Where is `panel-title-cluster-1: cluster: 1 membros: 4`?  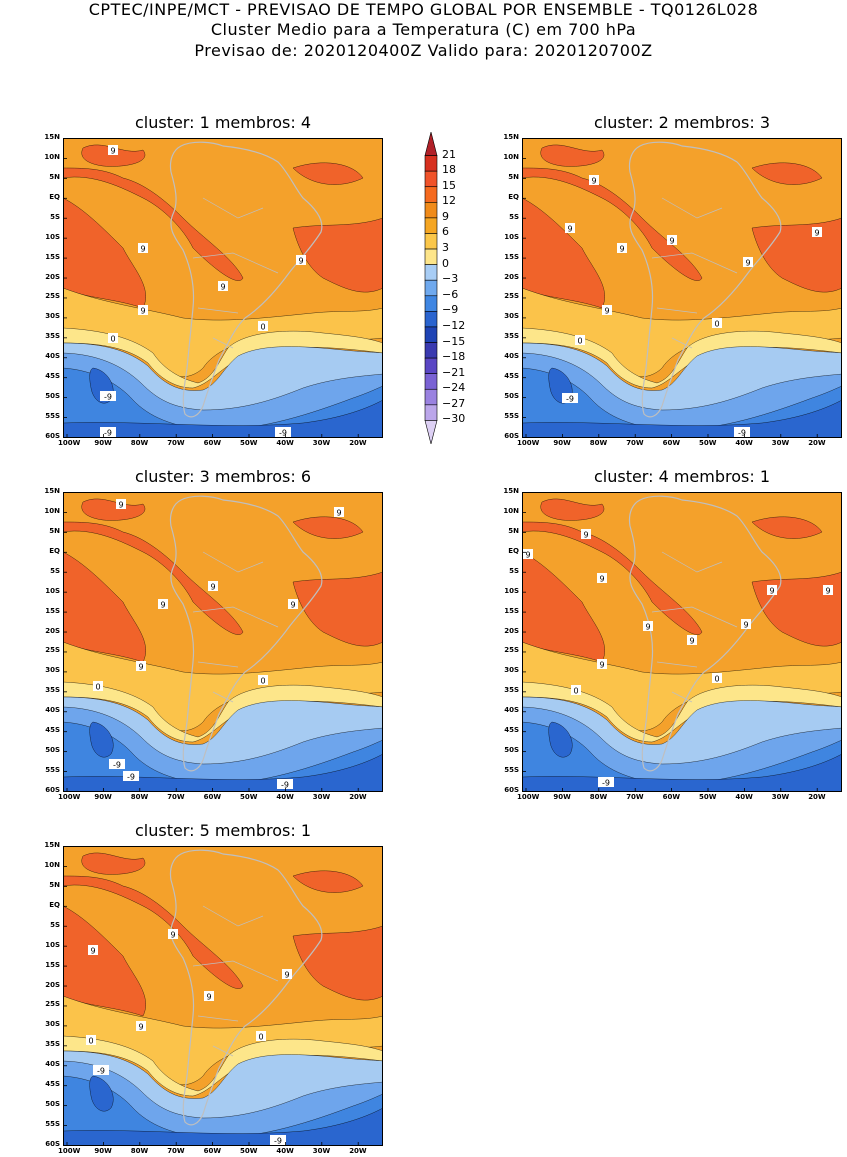
panel-title-cluster-1: cluster: 1 membros: 4 is located at coordinates (223, 122).